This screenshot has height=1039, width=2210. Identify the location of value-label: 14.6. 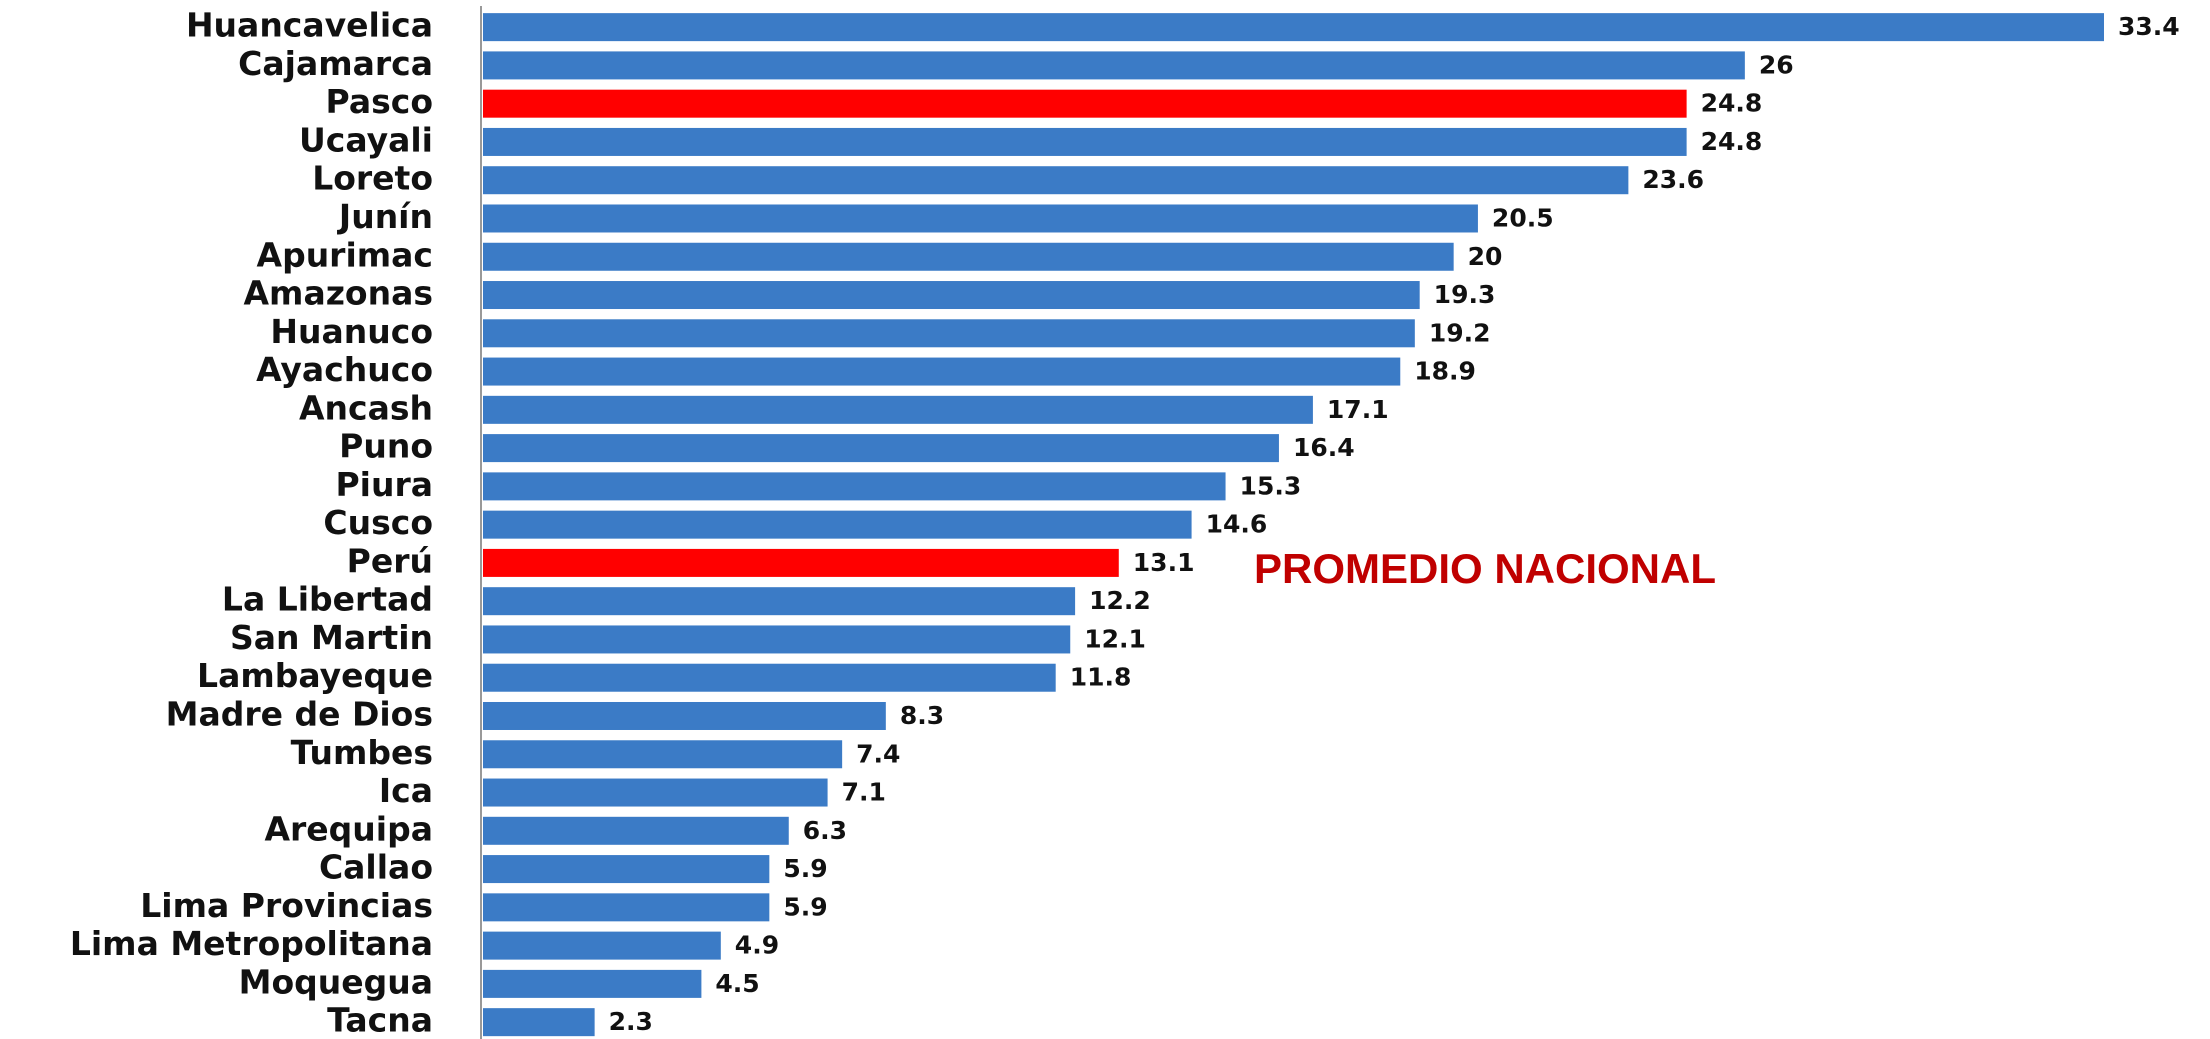
(1237, 524).